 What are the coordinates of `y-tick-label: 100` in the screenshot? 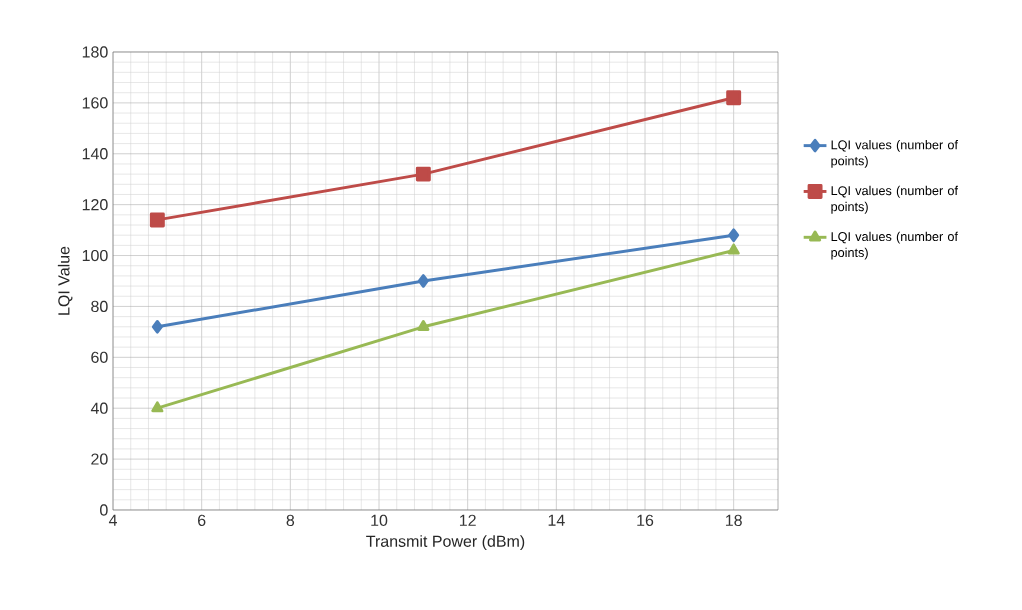 It's located at (95, 255).